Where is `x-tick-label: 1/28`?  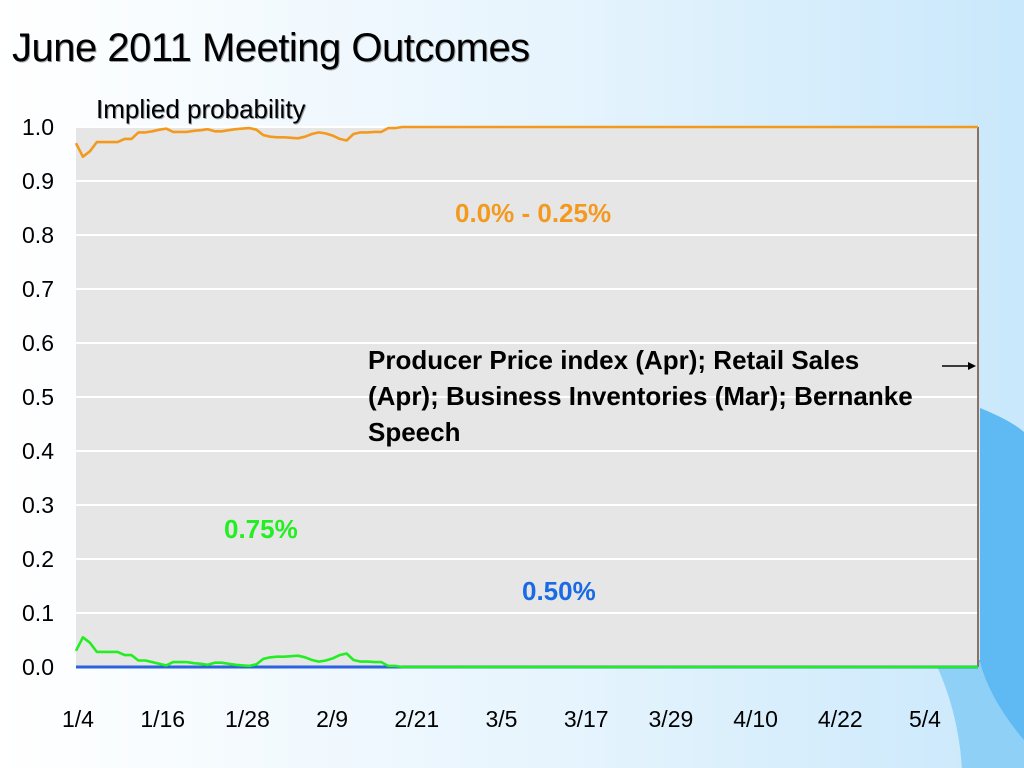
x-tick-label: 1/28 is located at coordinates (247, 719).